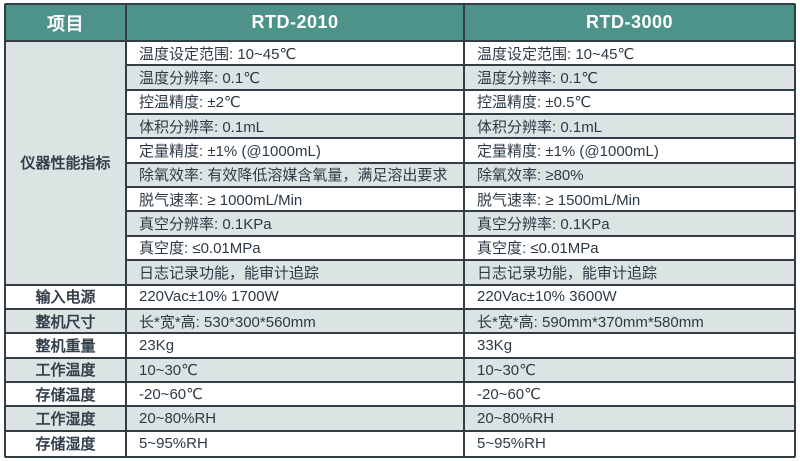  I want to click on spec-power-rtd3000: 220Vac±10% 3600W, so click(629, 297).